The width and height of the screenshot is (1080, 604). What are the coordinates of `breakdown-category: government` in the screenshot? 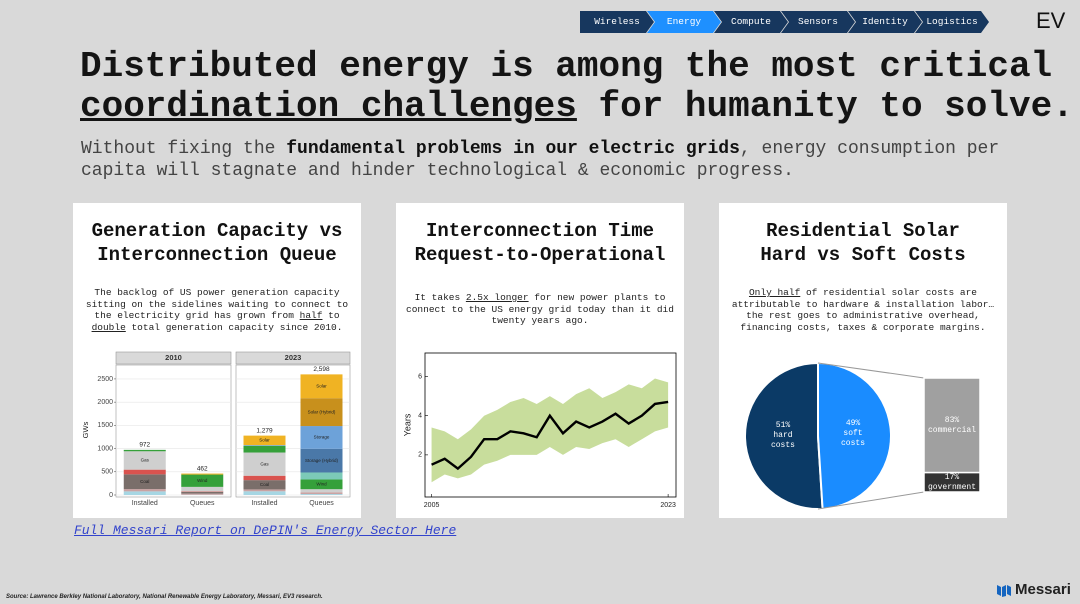 It's located at (951, 488).